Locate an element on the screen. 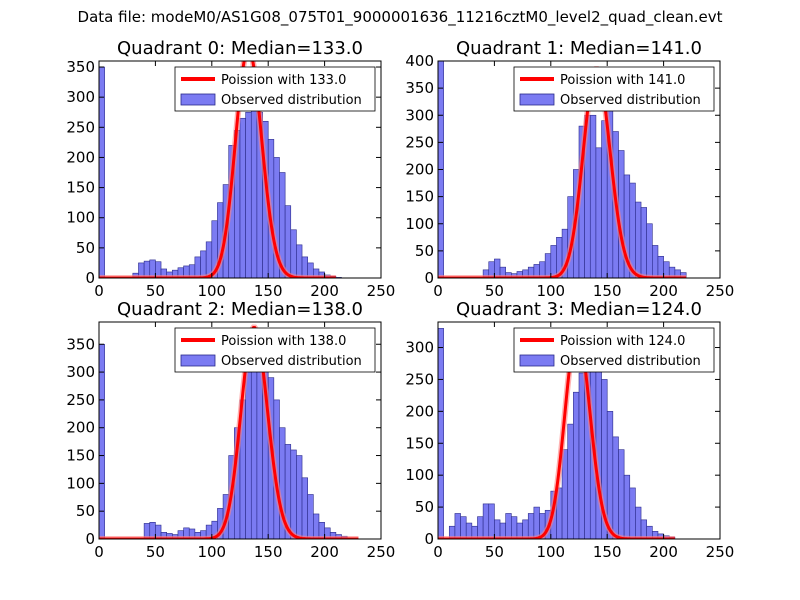 Image resolution: width=800 pixels, height=600 pixels. histogram-bars is located at coordinates (223, 441).